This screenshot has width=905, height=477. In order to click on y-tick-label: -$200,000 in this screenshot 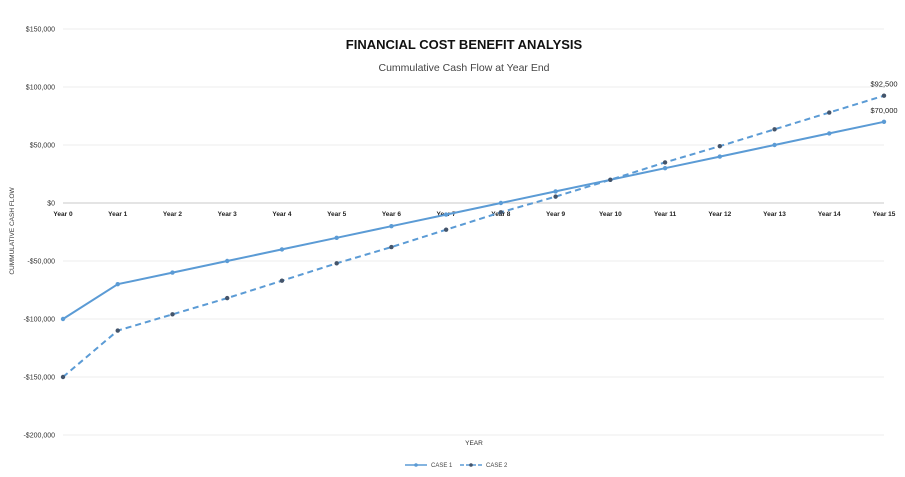, I will do `click(39, 436)`.